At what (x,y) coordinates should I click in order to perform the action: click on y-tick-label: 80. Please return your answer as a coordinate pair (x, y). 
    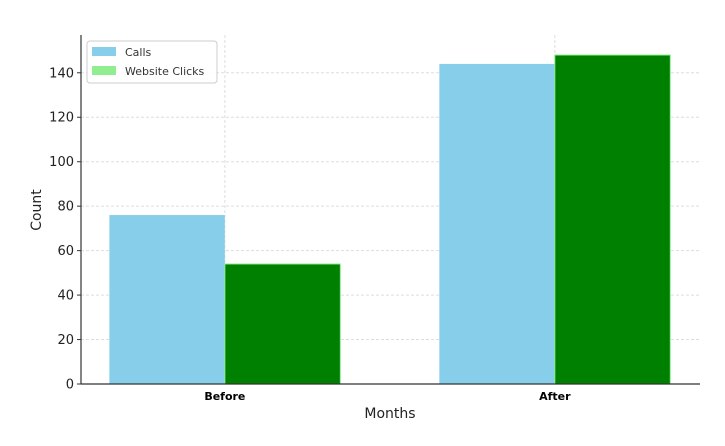
    Looking at the image, I should click on (65, 207).